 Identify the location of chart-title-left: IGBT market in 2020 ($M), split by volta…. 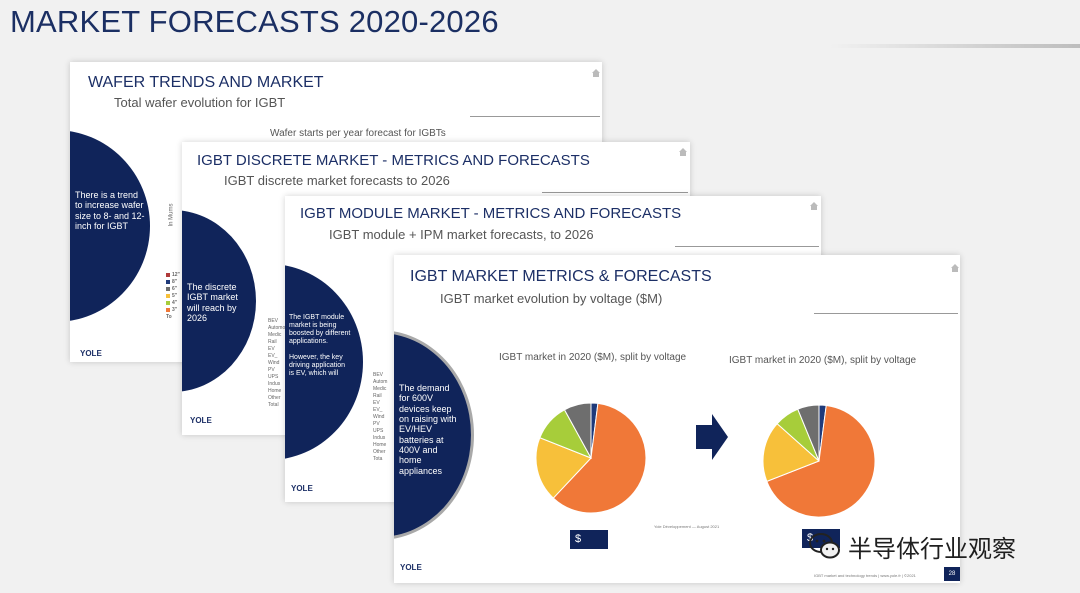
(593, 357).